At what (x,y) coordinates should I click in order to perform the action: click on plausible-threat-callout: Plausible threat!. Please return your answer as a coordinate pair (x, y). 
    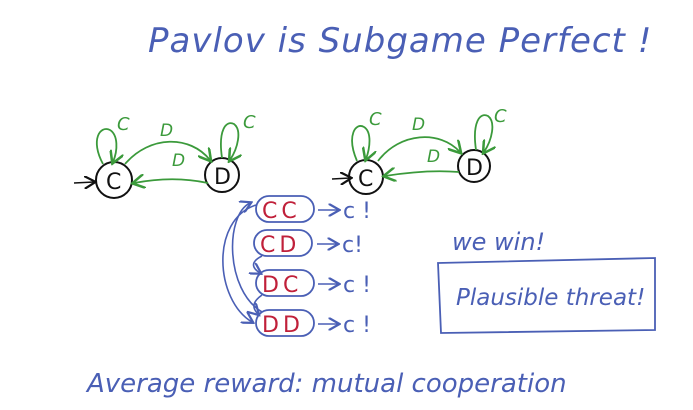
    Looking at the image, I should click on (546, 295).